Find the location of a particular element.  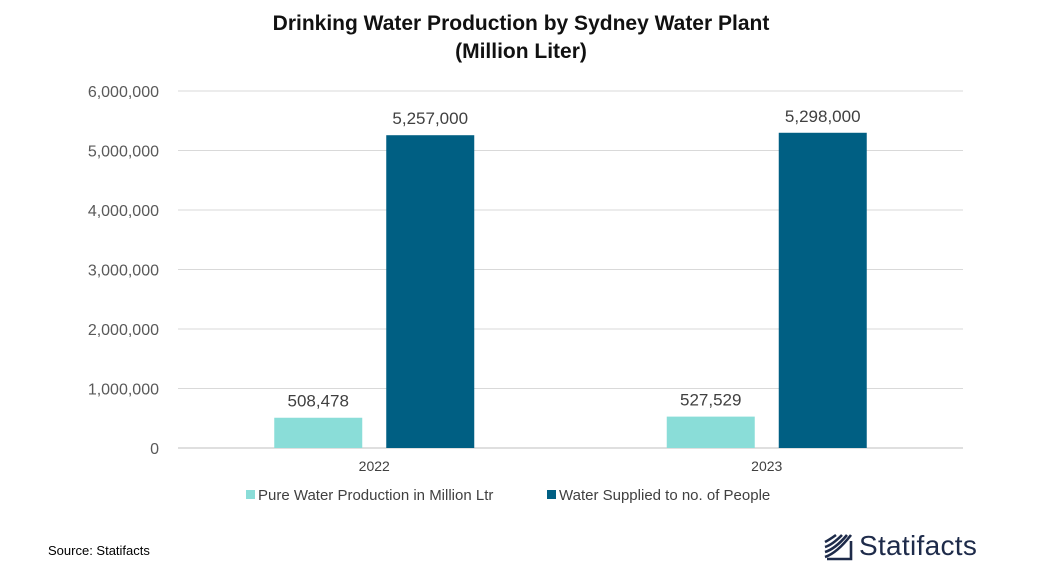

y-tick-label: 1,000,000 is located at coordinates (123, 390).